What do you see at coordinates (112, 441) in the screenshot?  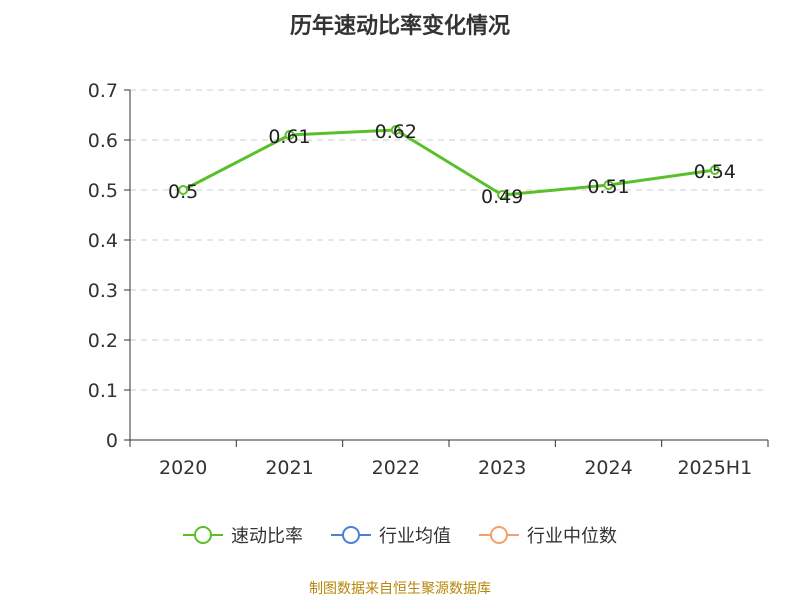 I see `y-tick-label: 0` at bounding box center [112, 441].